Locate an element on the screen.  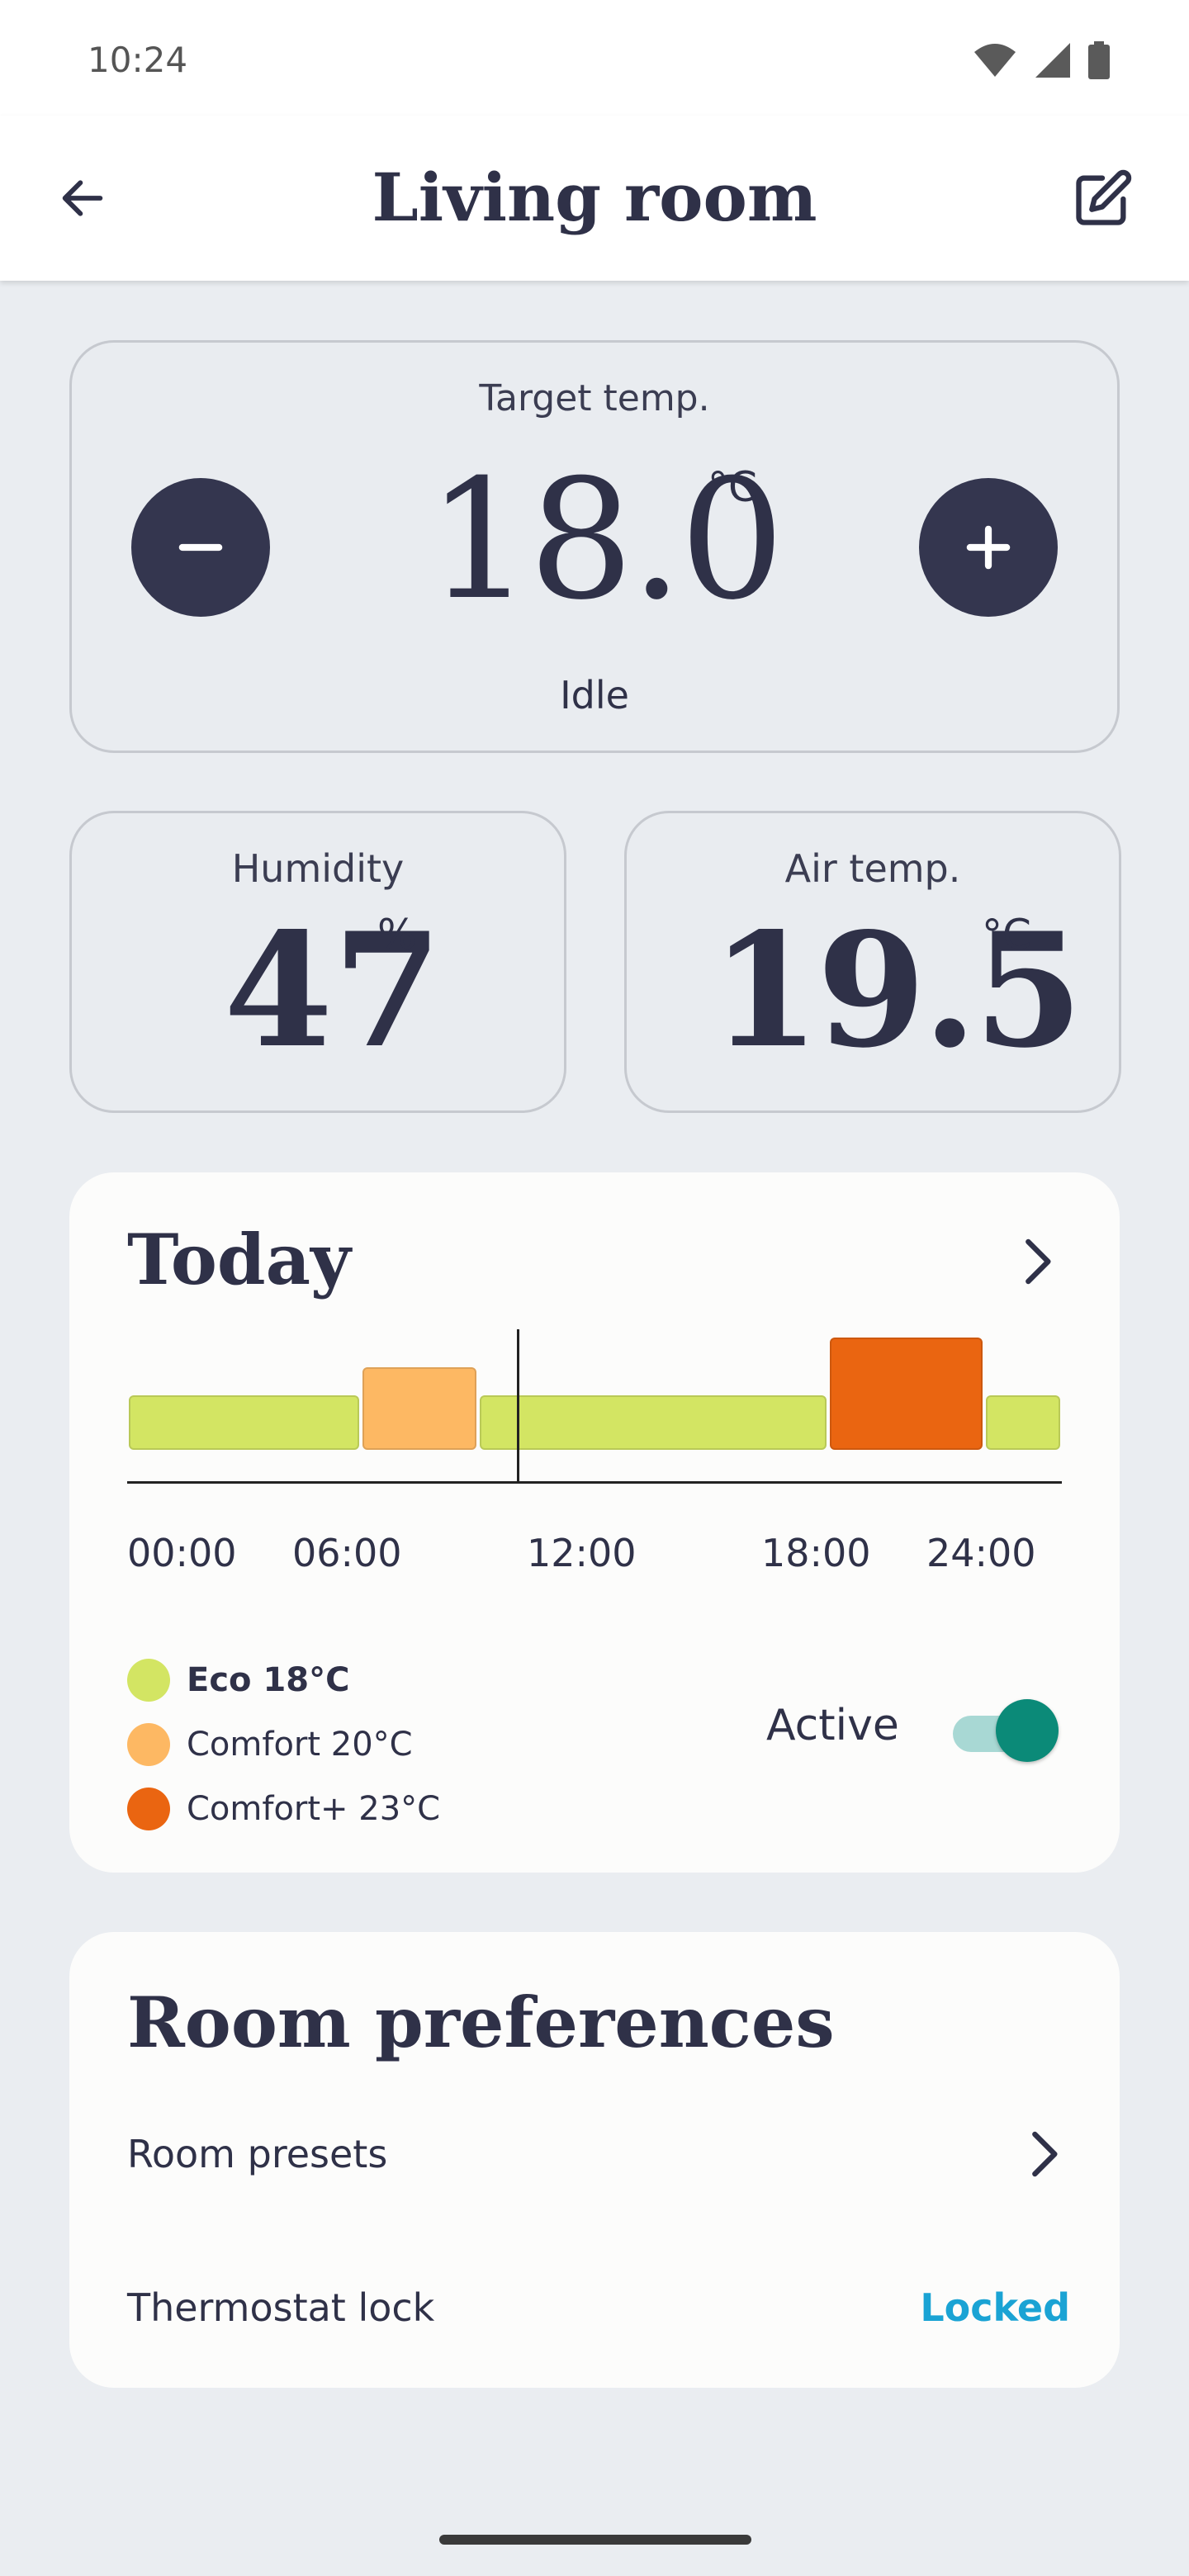
active-label: Active is located at coordinates (832, 1725).